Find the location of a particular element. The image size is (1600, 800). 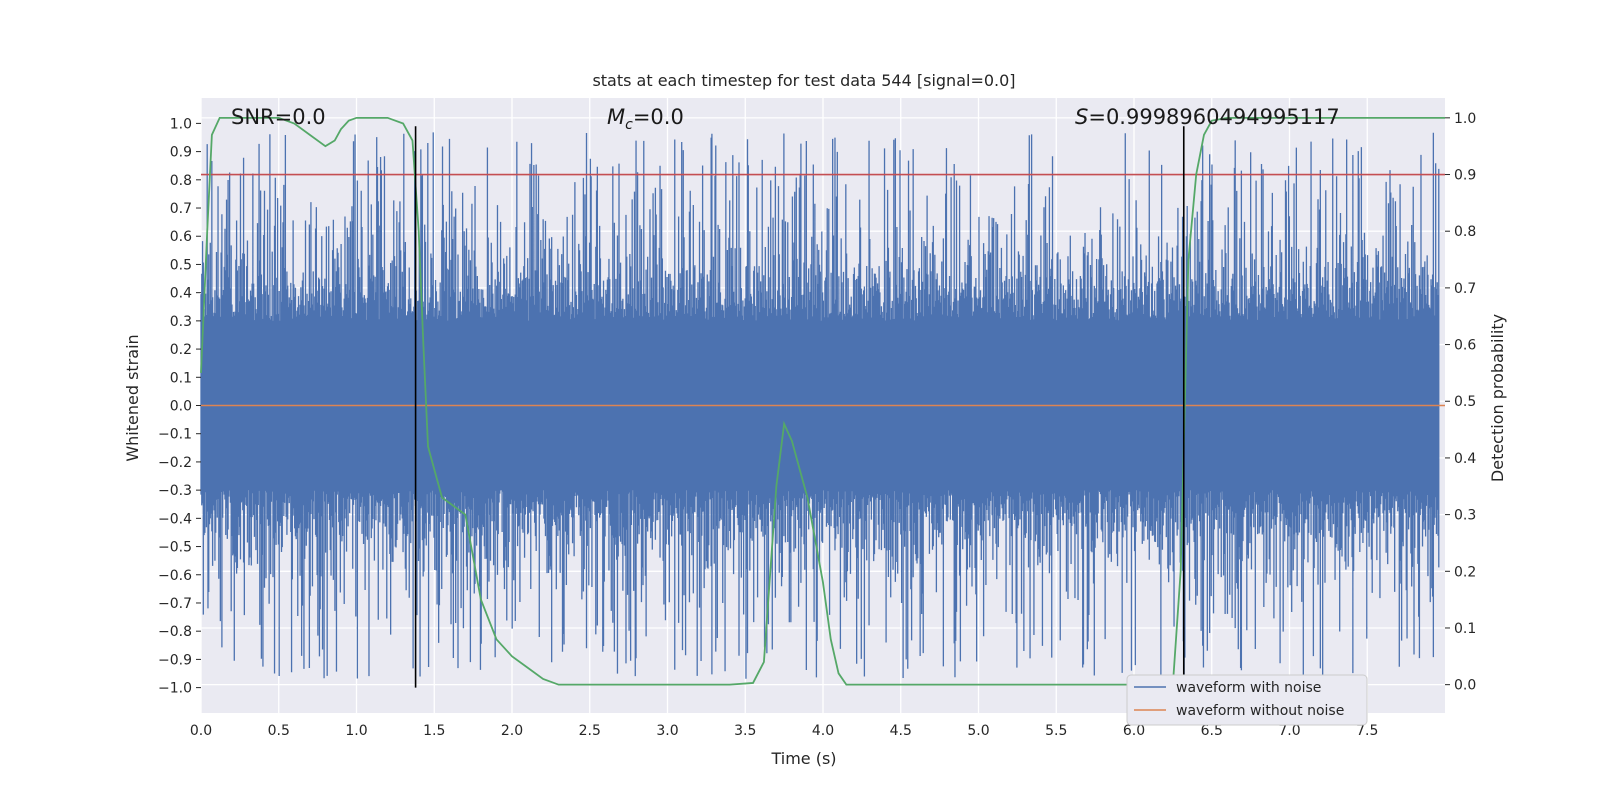

x-tick-label: 7.5 is located at coordinates (1367, 731).